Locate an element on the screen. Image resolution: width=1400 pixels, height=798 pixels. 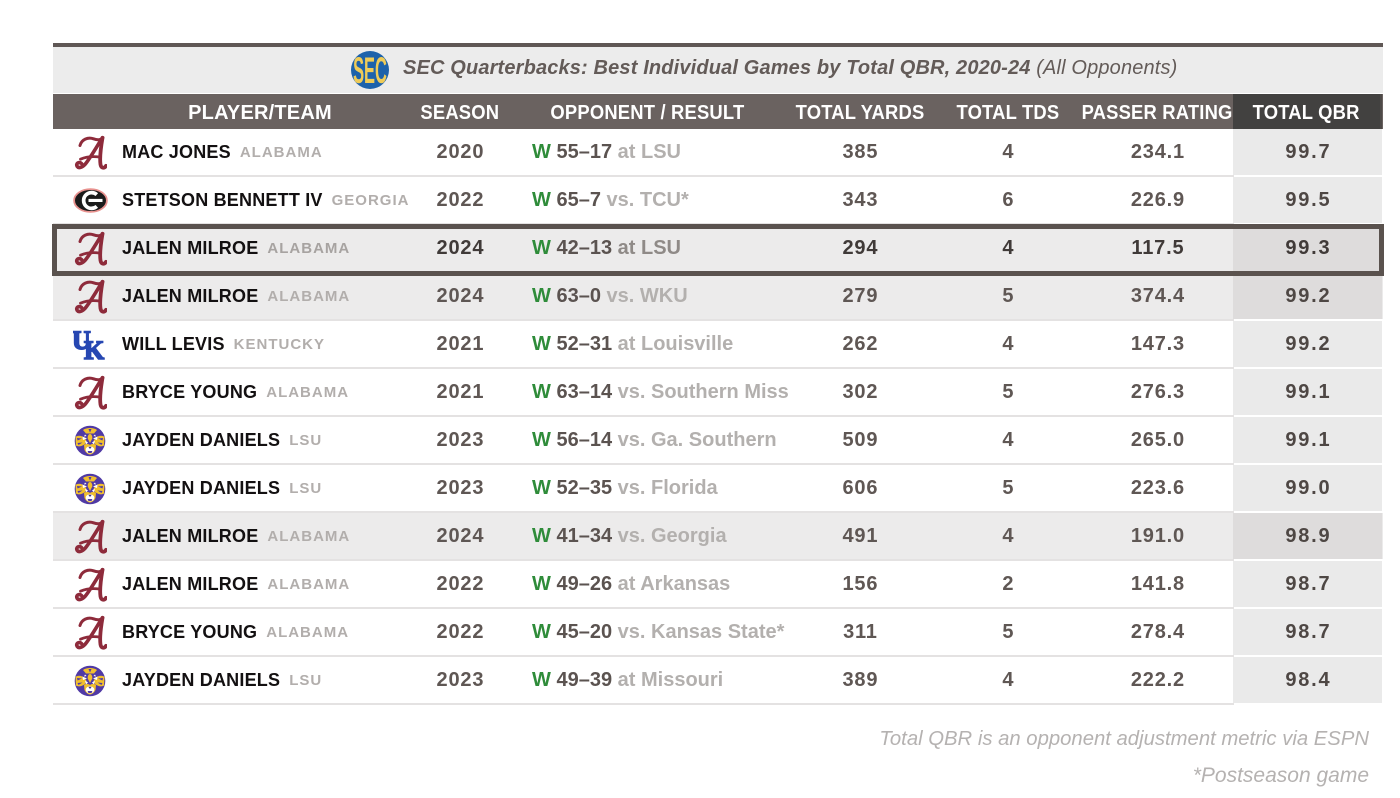
svg-text: SEC is located at coordinates (370, 70).